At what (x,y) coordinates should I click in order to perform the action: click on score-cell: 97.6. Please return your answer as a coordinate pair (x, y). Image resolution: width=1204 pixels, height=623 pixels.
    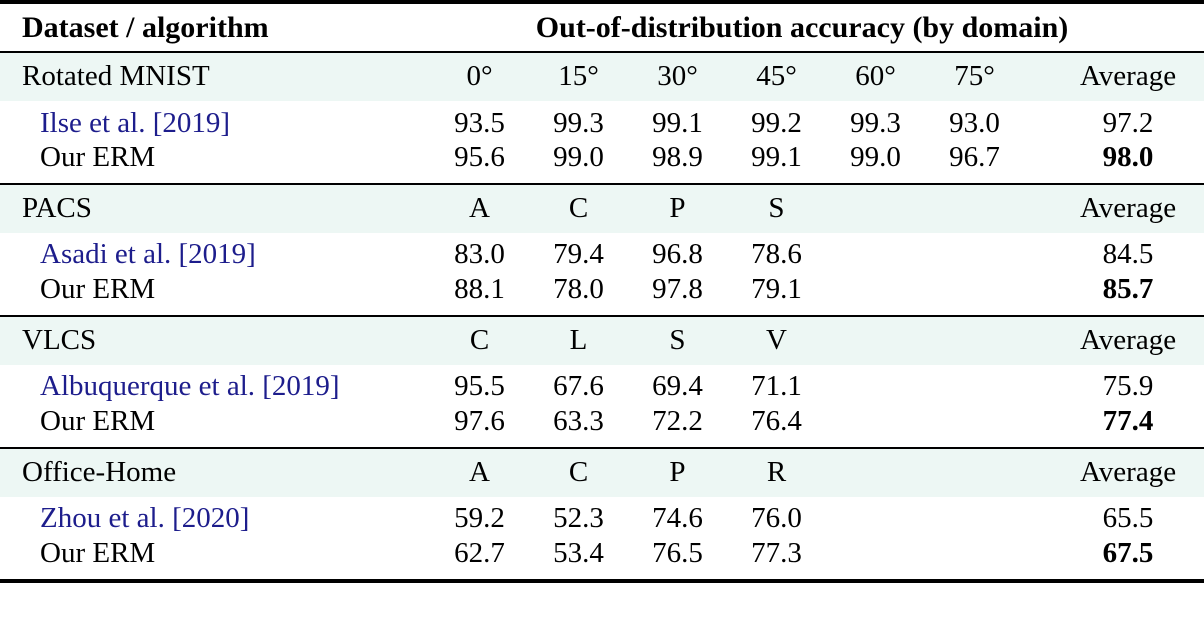
    Looking at the image, I should click on (479, 420).